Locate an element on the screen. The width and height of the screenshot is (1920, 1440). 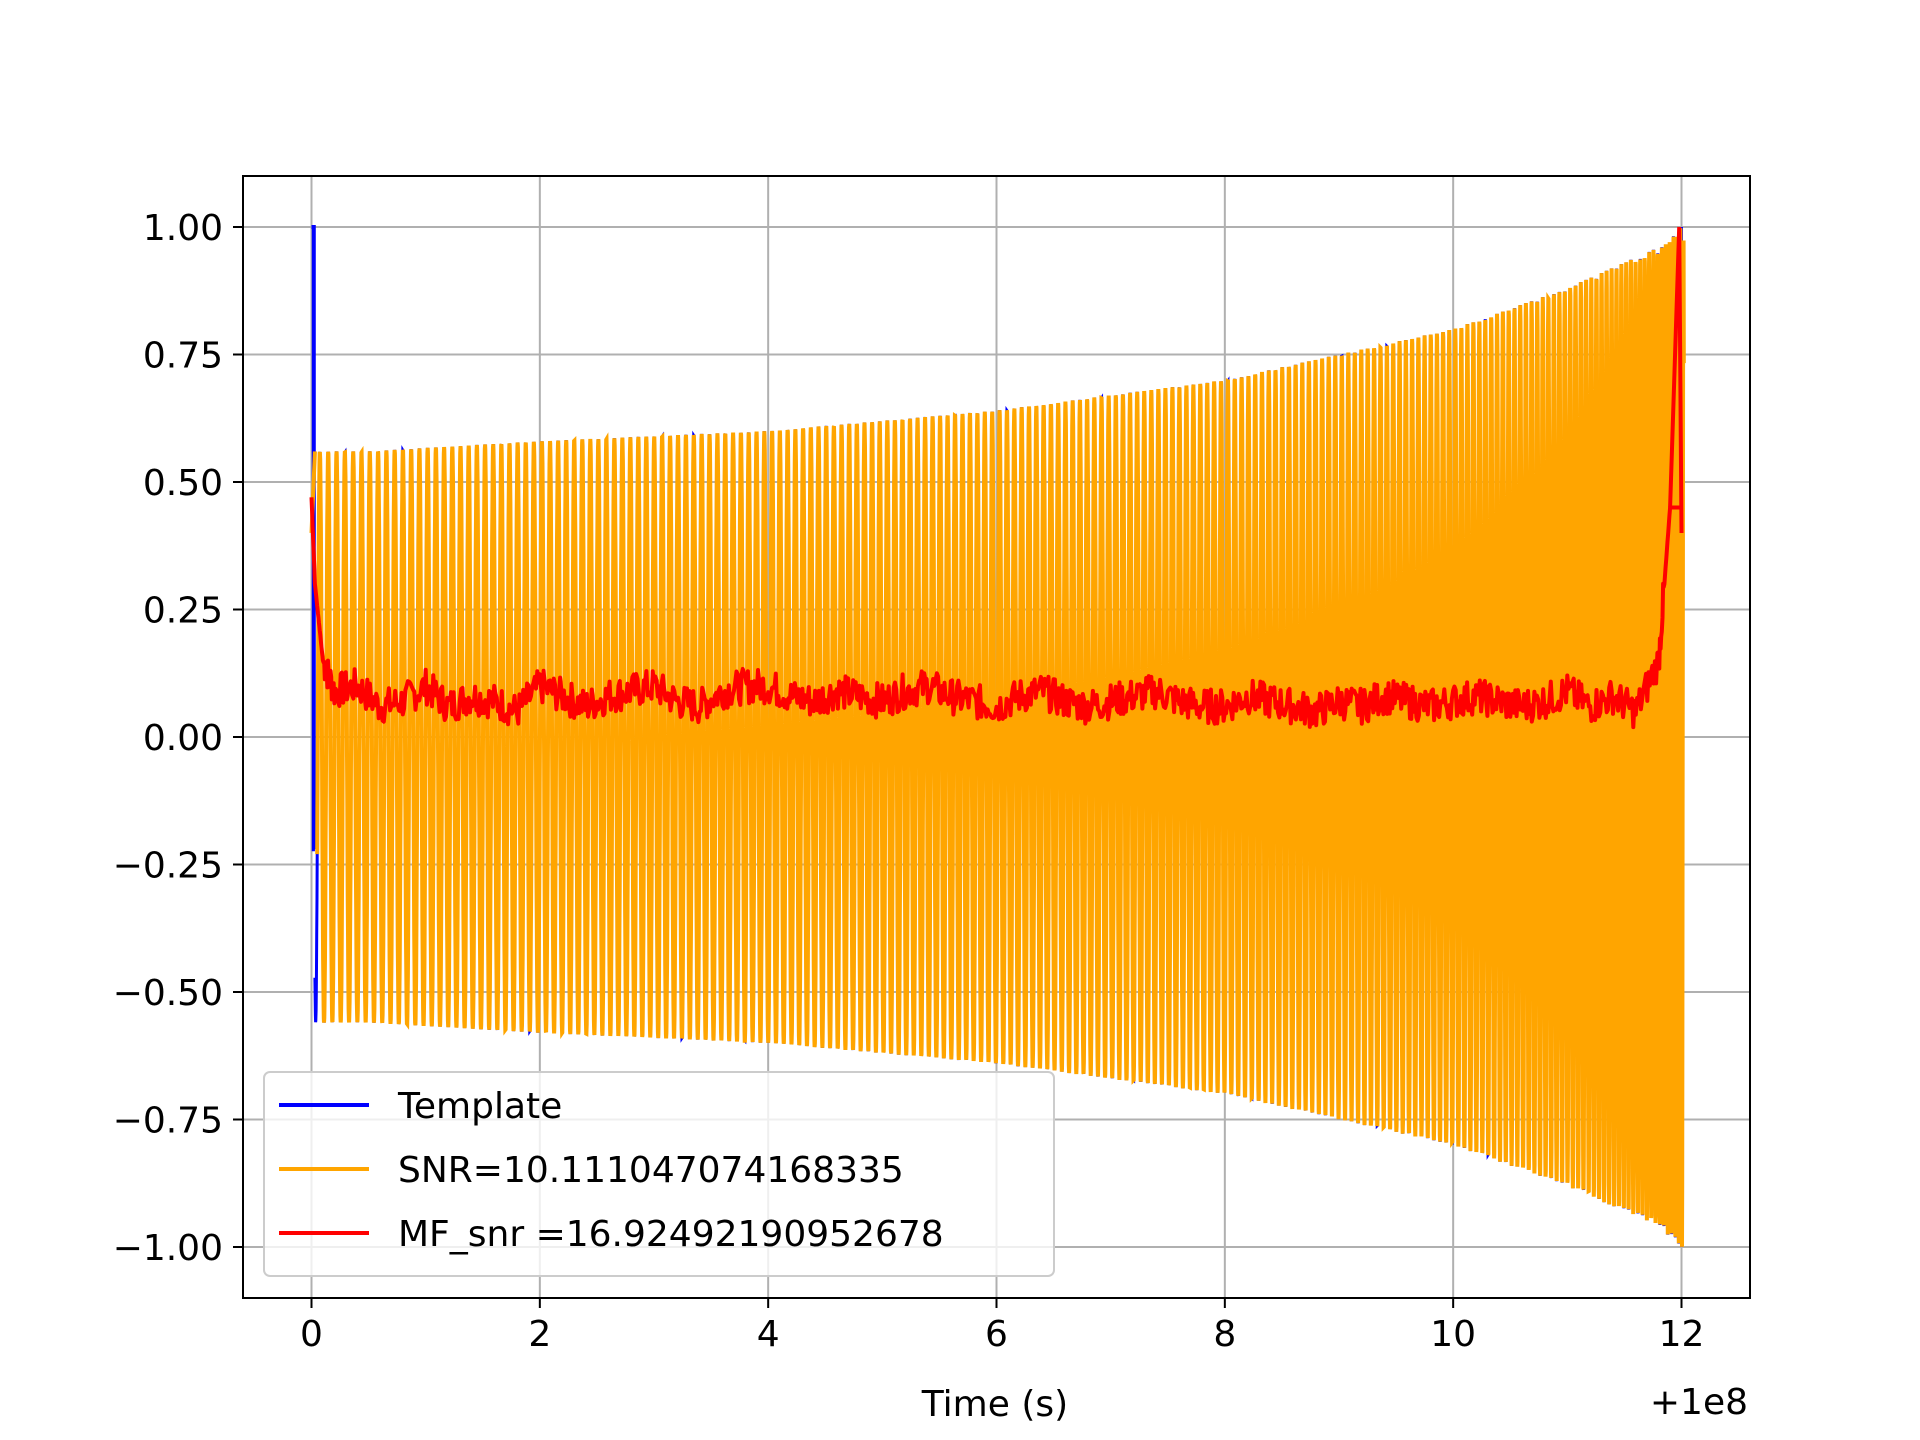
x-tick-label: 0 is located at coordinates (311, 1334).